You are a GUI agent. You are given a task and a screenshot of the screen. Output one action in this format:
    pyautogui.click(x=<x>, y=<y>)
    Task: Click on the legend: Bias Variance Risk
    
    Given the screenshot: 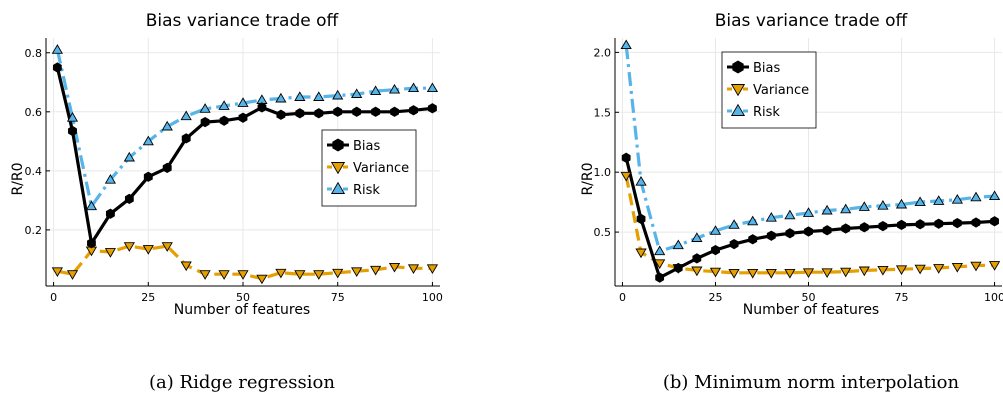 What is the action you would take?
    pyautogui.click(x=369, y=168)
    